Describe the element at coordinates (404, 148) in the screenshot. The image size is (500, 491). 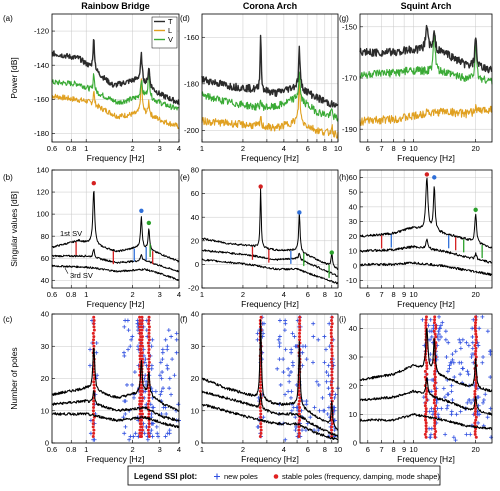
I see `x-tick-label: 9` at that location.